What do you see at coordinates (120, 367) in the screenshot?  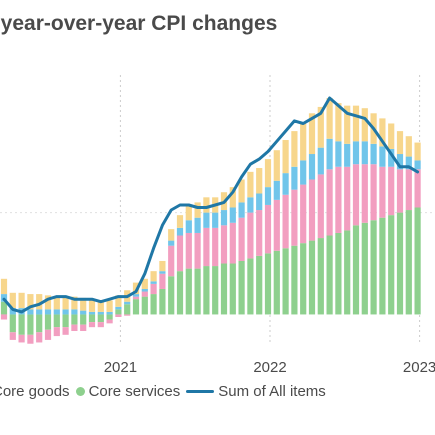 I see `x-tick-label-2021: 2021` at bounding box center [120, 367].